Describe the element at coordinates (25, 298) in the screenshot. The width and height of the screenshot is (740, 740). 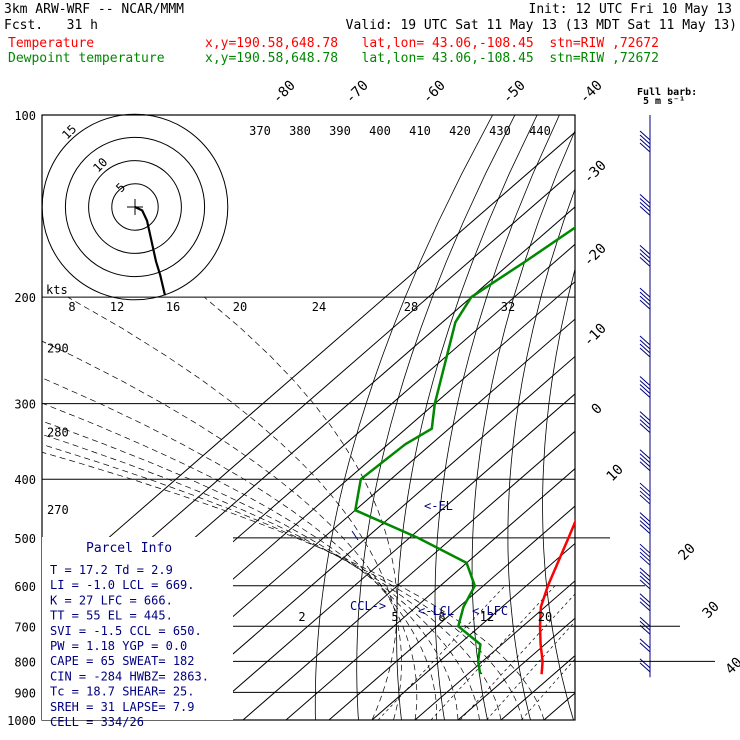
I see `pressure-tick-label: 200` at that location.